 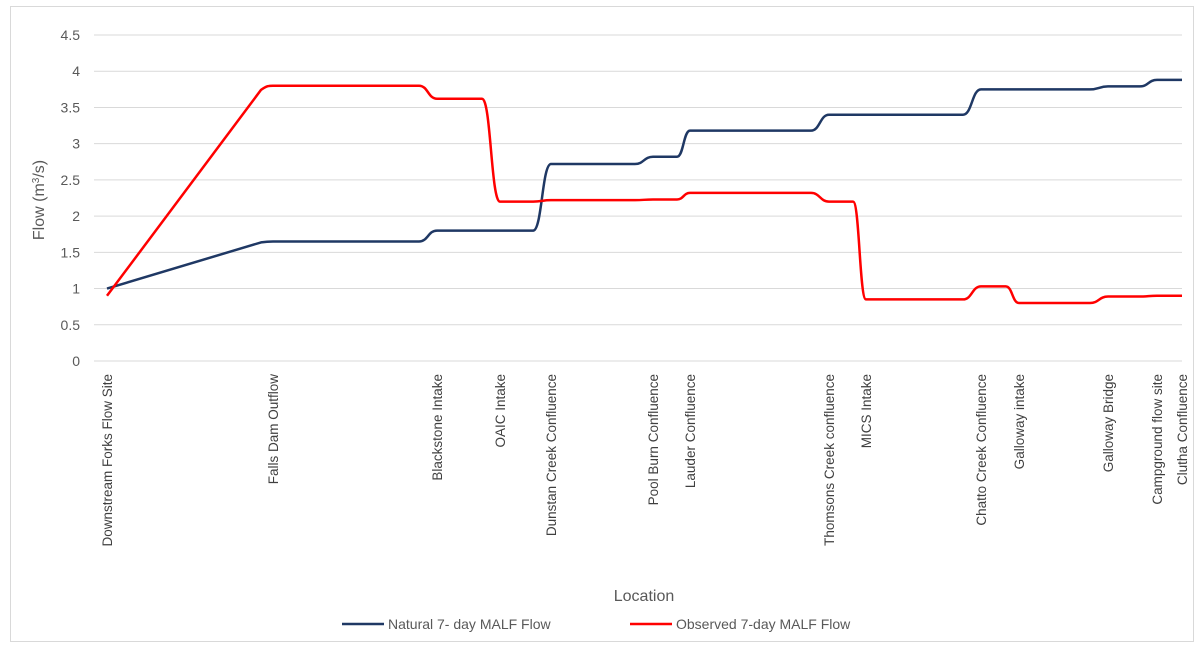 What do you see at coordinates (71, 198) in the screenshot?
I see `y-axis-ticks: 0 0.5 1 1.5 2 2.5 3 3.5 4 4.5` at bounding box center [71, 198].